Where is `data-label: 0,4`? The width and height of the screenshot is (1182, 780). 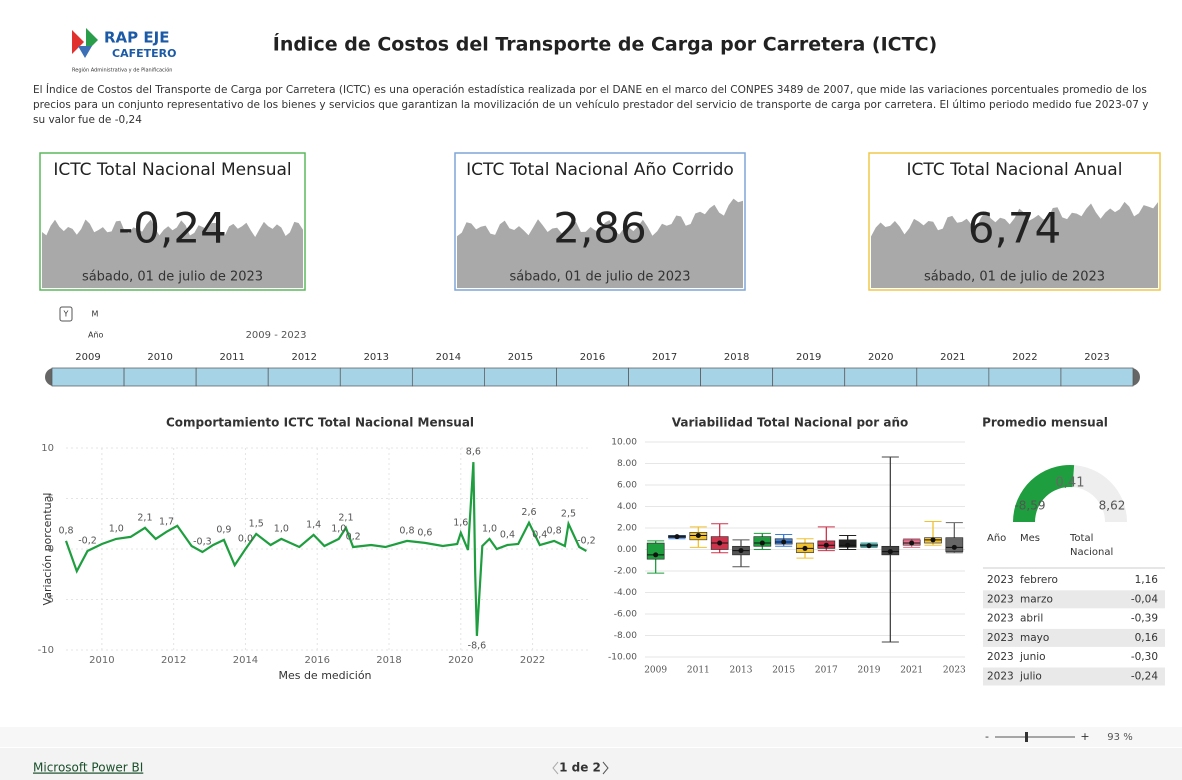
data-label: 0,4 is located at coordinates (539, 534).